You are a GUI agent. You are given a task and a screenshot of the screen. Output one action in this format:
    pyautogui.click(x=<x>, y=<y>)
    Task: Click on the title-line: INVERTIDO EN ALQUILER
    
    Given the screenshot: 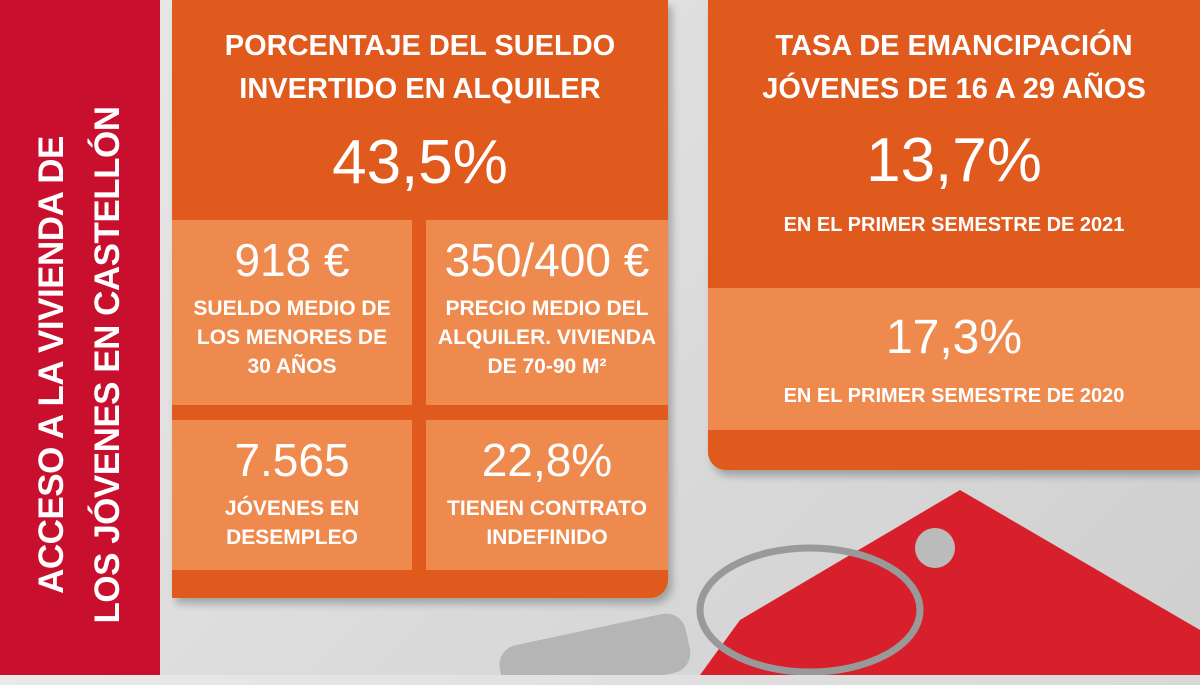 What is the action you would take?
    pyautogui.click(x=420, y=89)
    